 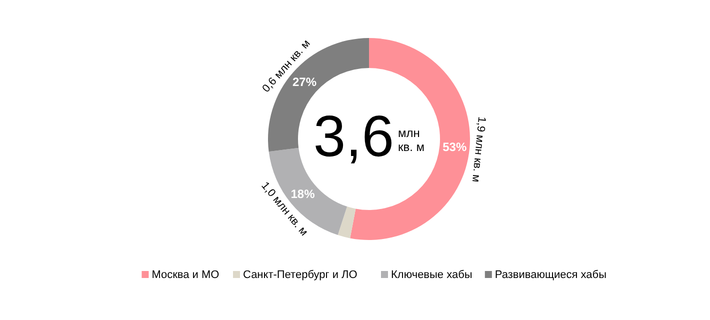 What do you see at coordinates (303, 193) in the screenshot?
I see `data-label: 18%` at bounding box center [303, 193].